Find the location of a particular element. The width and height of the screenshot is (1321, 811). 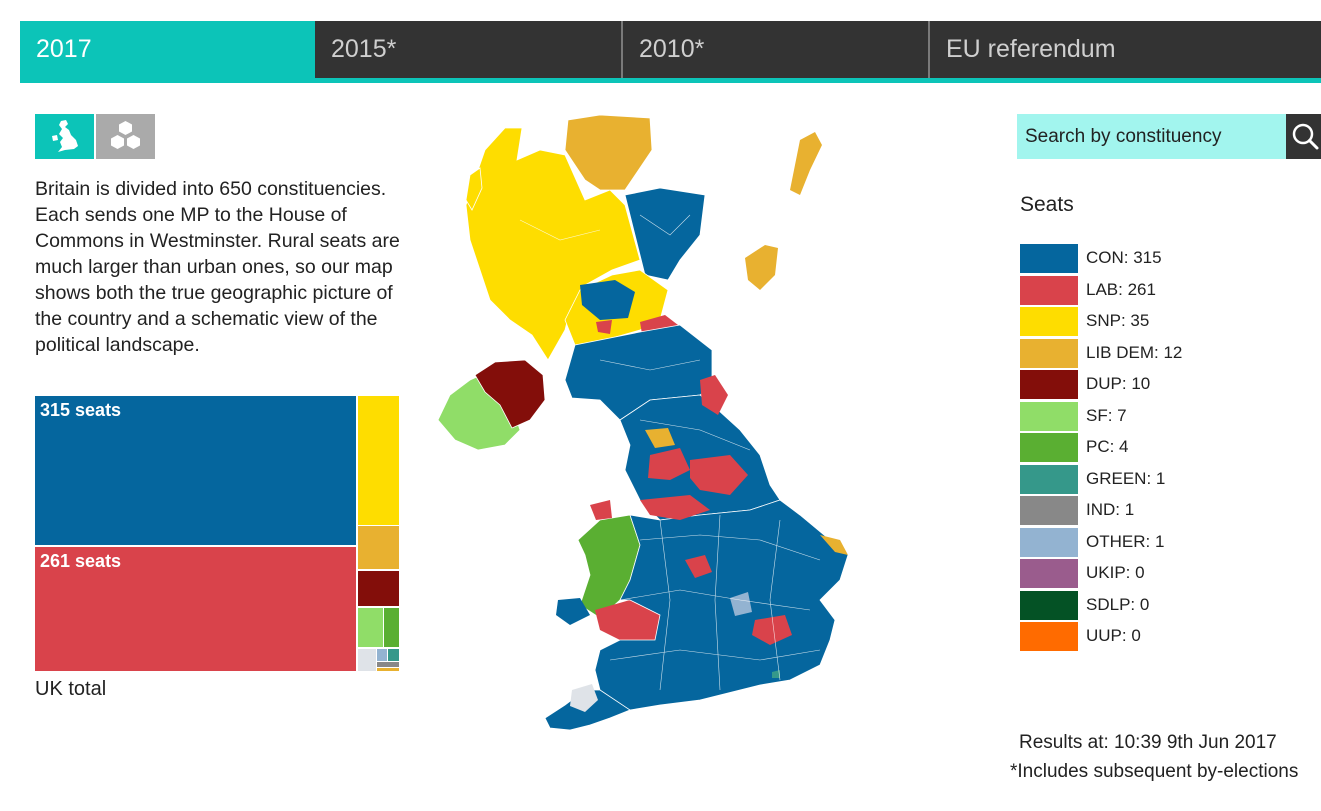

treemap-block-libdem is located at coordinates (378, 547).